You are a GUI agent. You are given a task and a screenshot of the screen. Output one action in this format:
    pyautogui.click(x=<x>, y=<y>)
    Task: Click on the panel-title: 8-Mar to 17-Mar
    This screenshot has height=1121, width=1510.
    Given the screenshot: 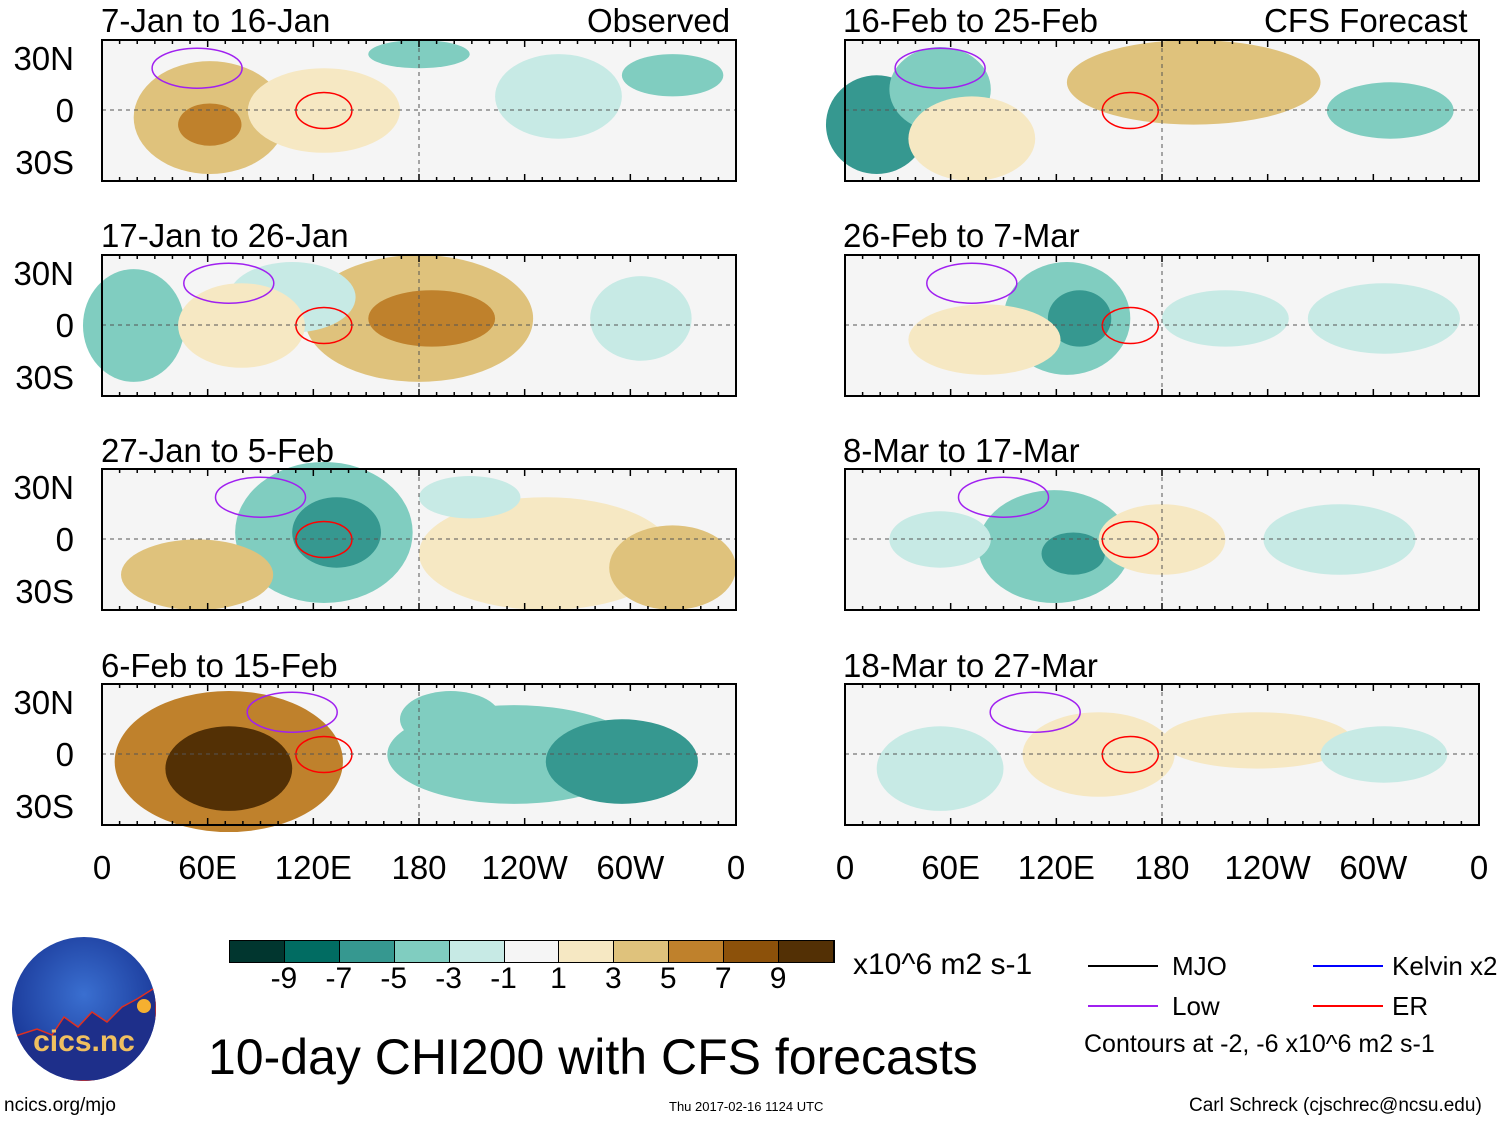 What is the action you would take?
    pyautogui.click(x=961, y=450)
    